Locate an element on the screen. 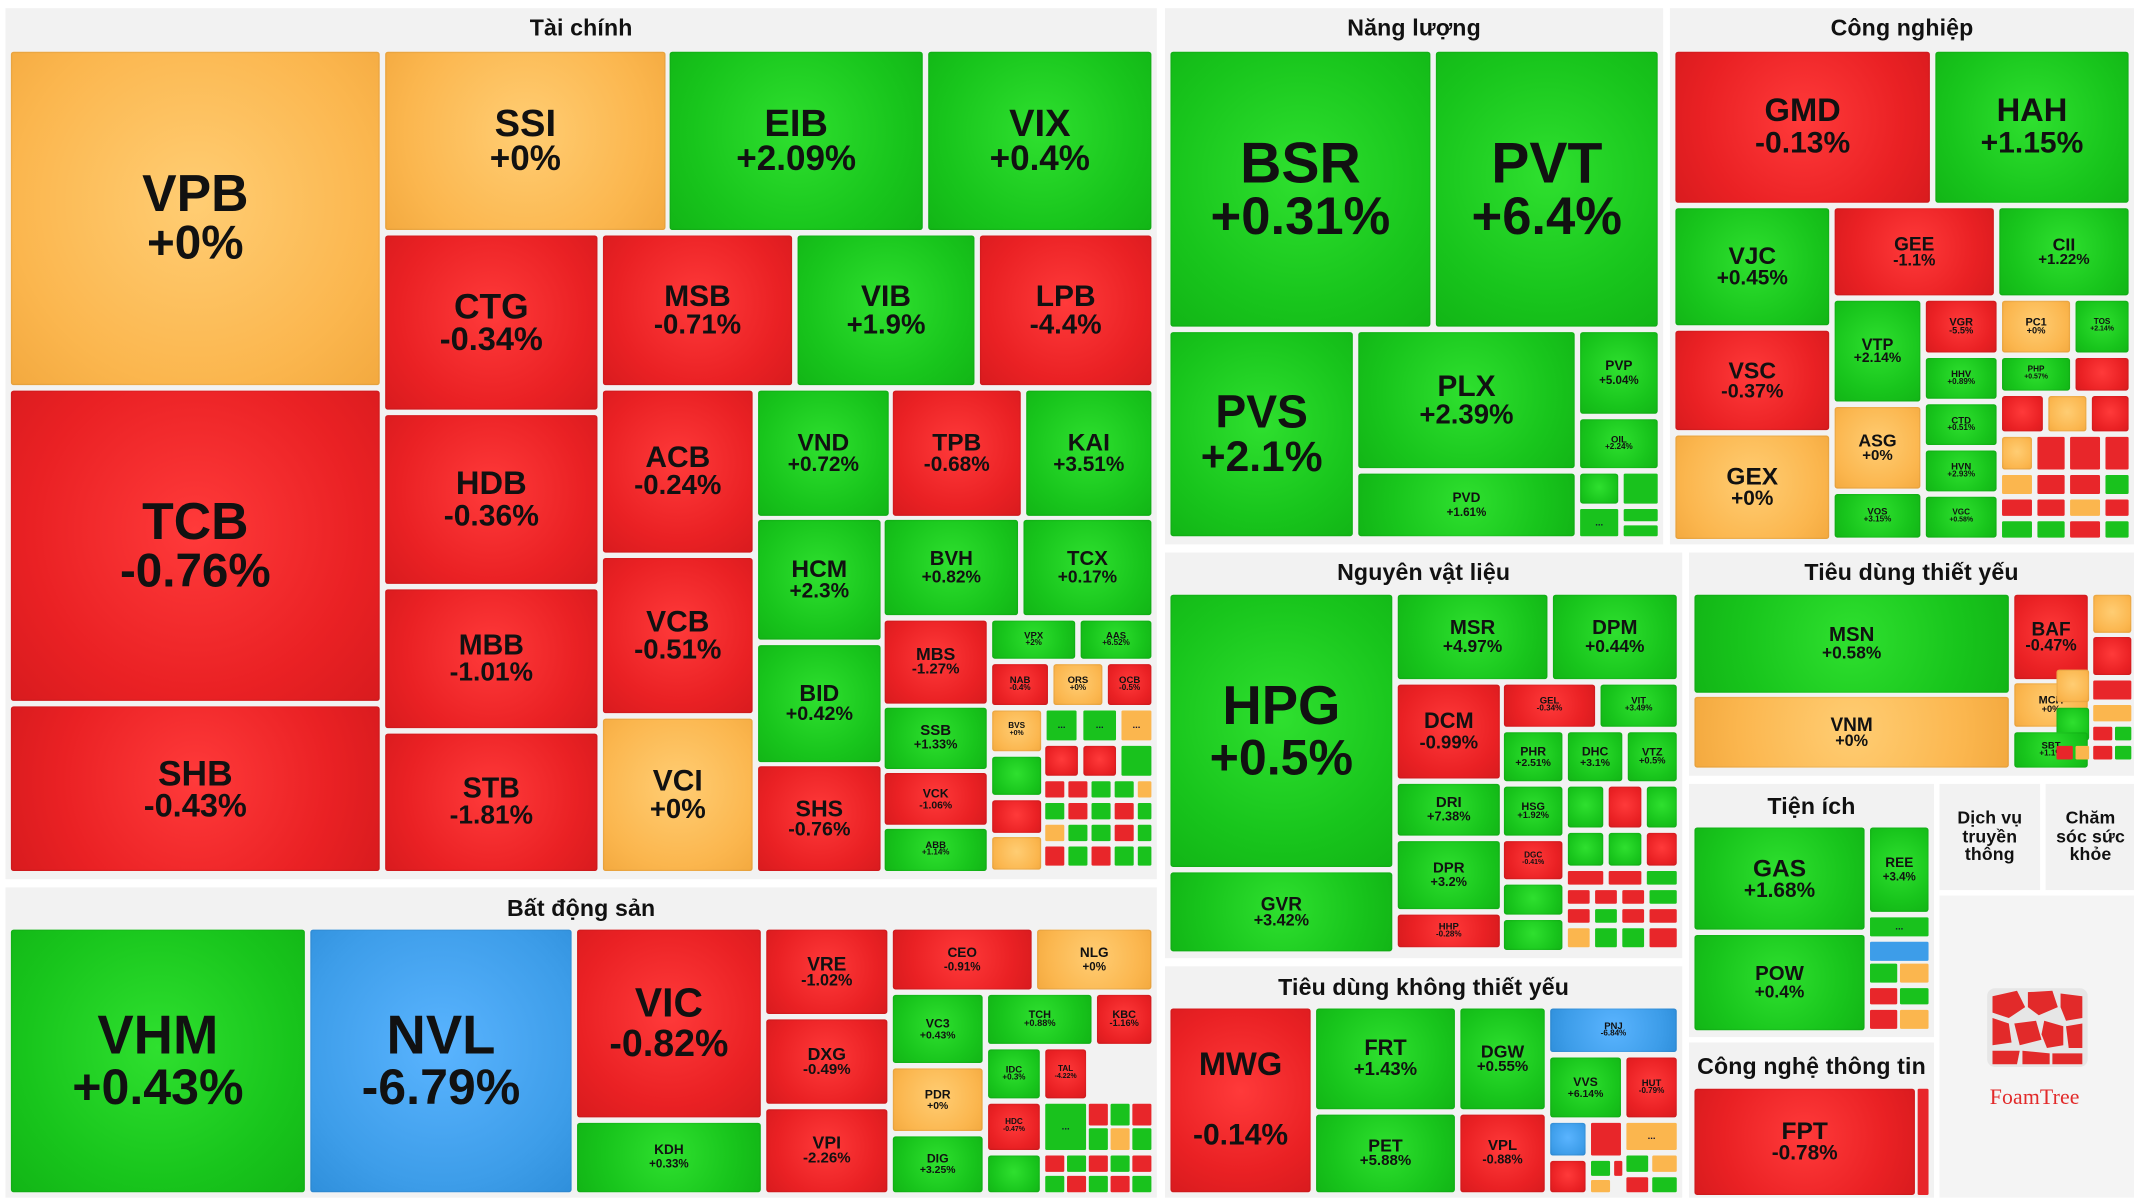 This screenshot has width=2134, height=1198. stock-tile-pvc is located at coordinates (1599, 488).